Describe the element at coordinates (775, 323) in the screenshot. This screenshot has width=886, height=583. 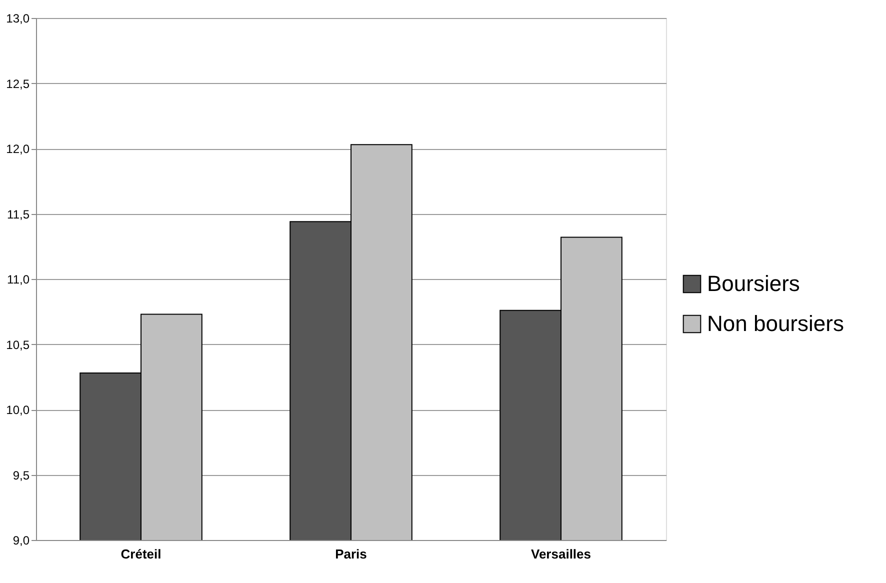
I see `legend-label: Non boursiers` at that location.